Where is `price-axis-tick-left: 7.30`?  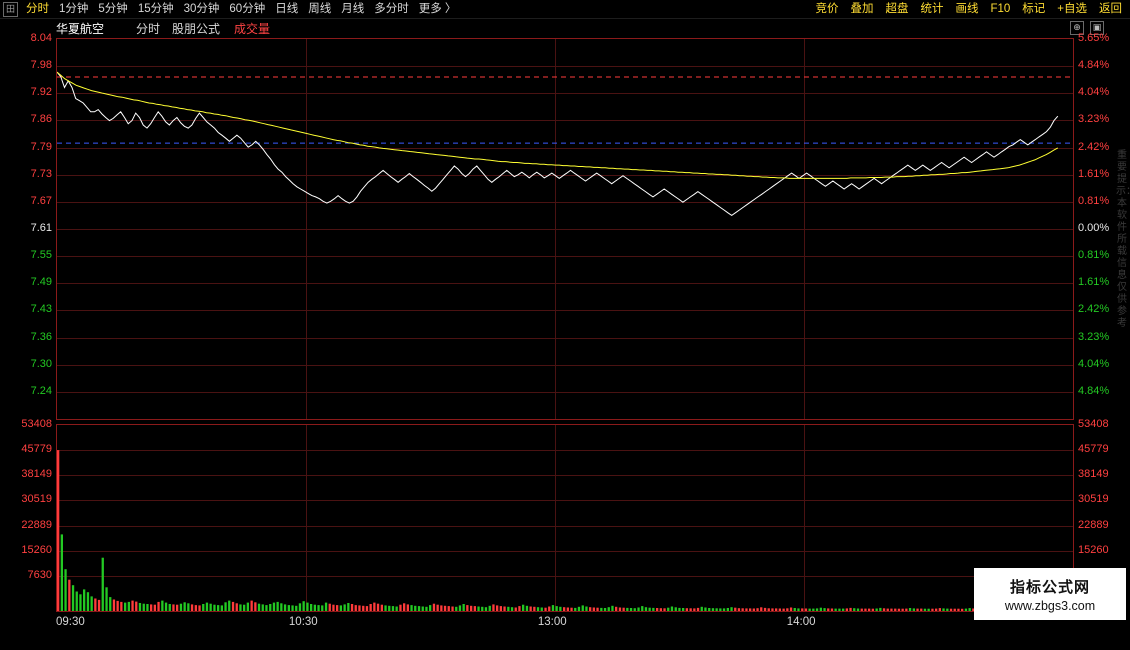
price-axis-tick-left: 7.30 is located at coordinates (41, 364).